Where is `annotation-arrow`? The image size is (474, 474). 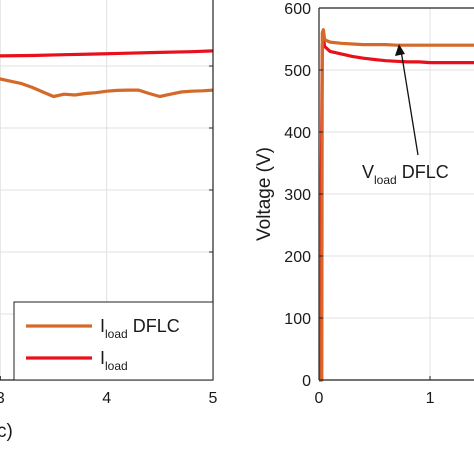
annotation-arrow is located at coordinates (409, 102).